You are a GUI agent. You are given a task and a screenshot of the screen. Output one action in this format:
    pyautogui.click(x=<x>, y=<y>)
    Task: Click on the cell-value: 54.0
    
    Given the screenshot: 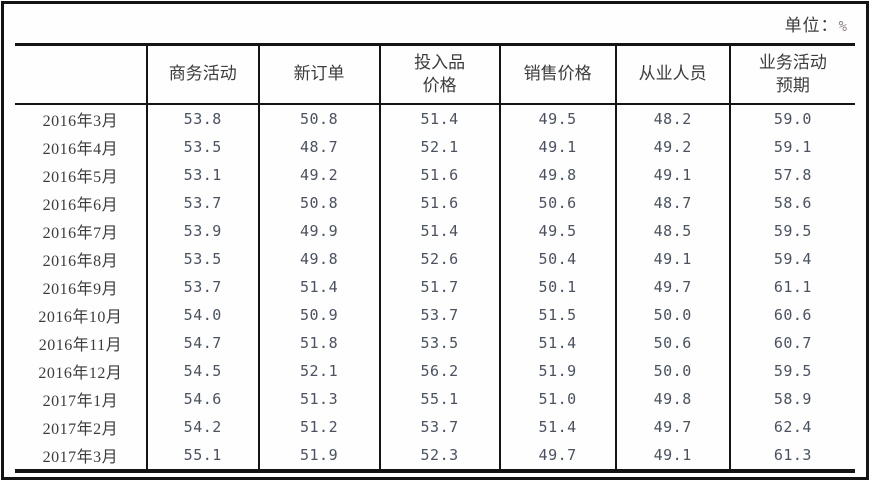 What is the action you would take?
    pyautogui.click(x=202, y=315)
    